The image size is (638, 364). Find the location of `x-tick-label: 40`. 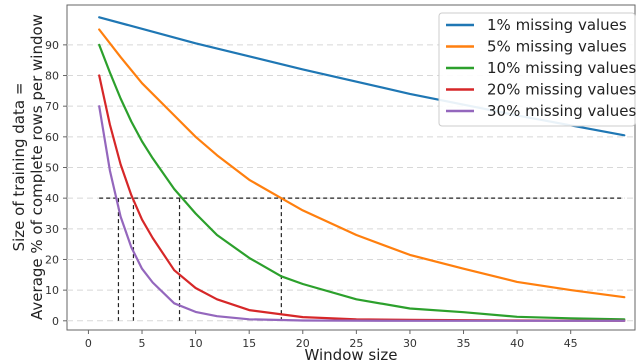

x-tick-label: 40 is located at coordinates (517, 343).